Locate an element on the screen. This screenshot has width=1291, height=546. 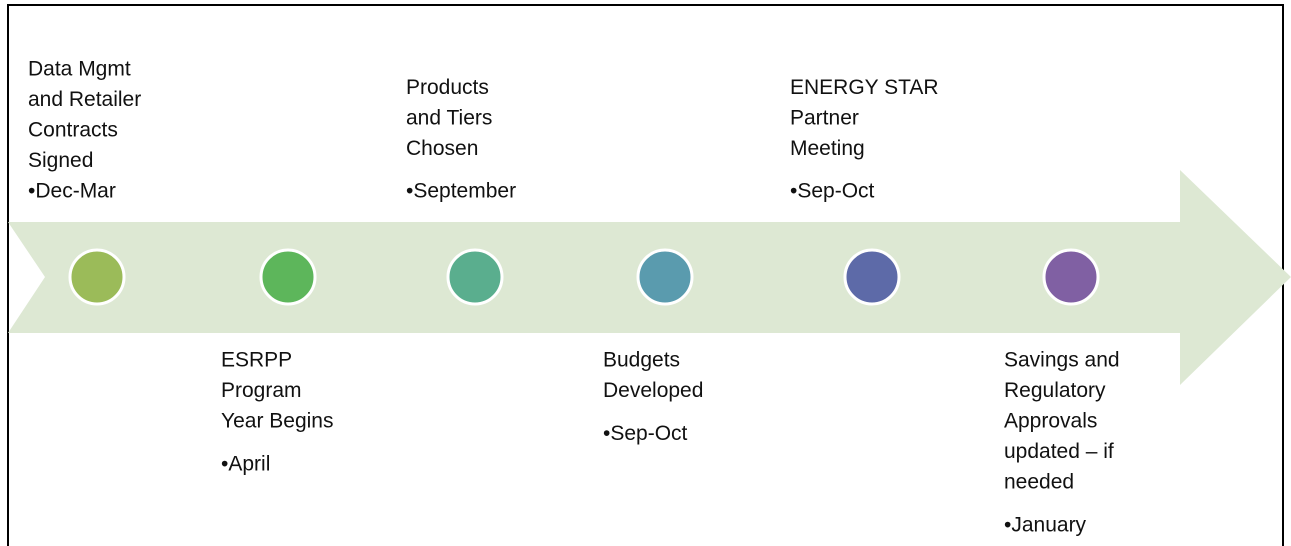
milestone-label: Program is located at coordinates (261, 390).